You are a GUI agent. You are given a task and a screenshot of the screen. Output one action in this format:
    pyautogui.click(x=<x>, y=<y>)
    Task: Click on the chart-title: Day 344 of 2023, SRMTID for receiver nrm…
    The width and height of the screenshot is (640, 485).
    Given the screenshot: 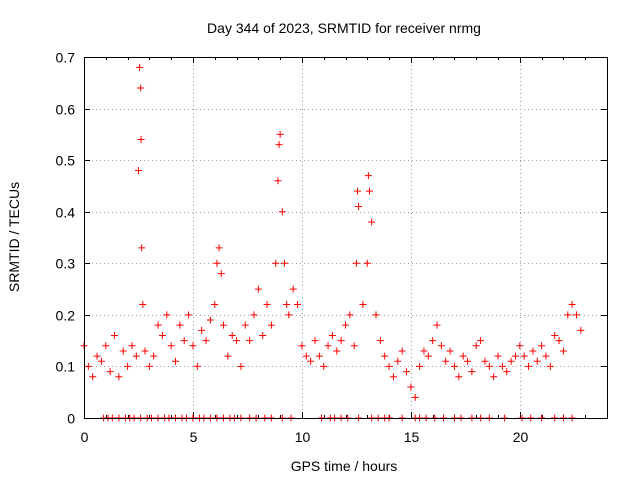 What is the action you would take?
    pyautogui.click(x=344, y=28)
    